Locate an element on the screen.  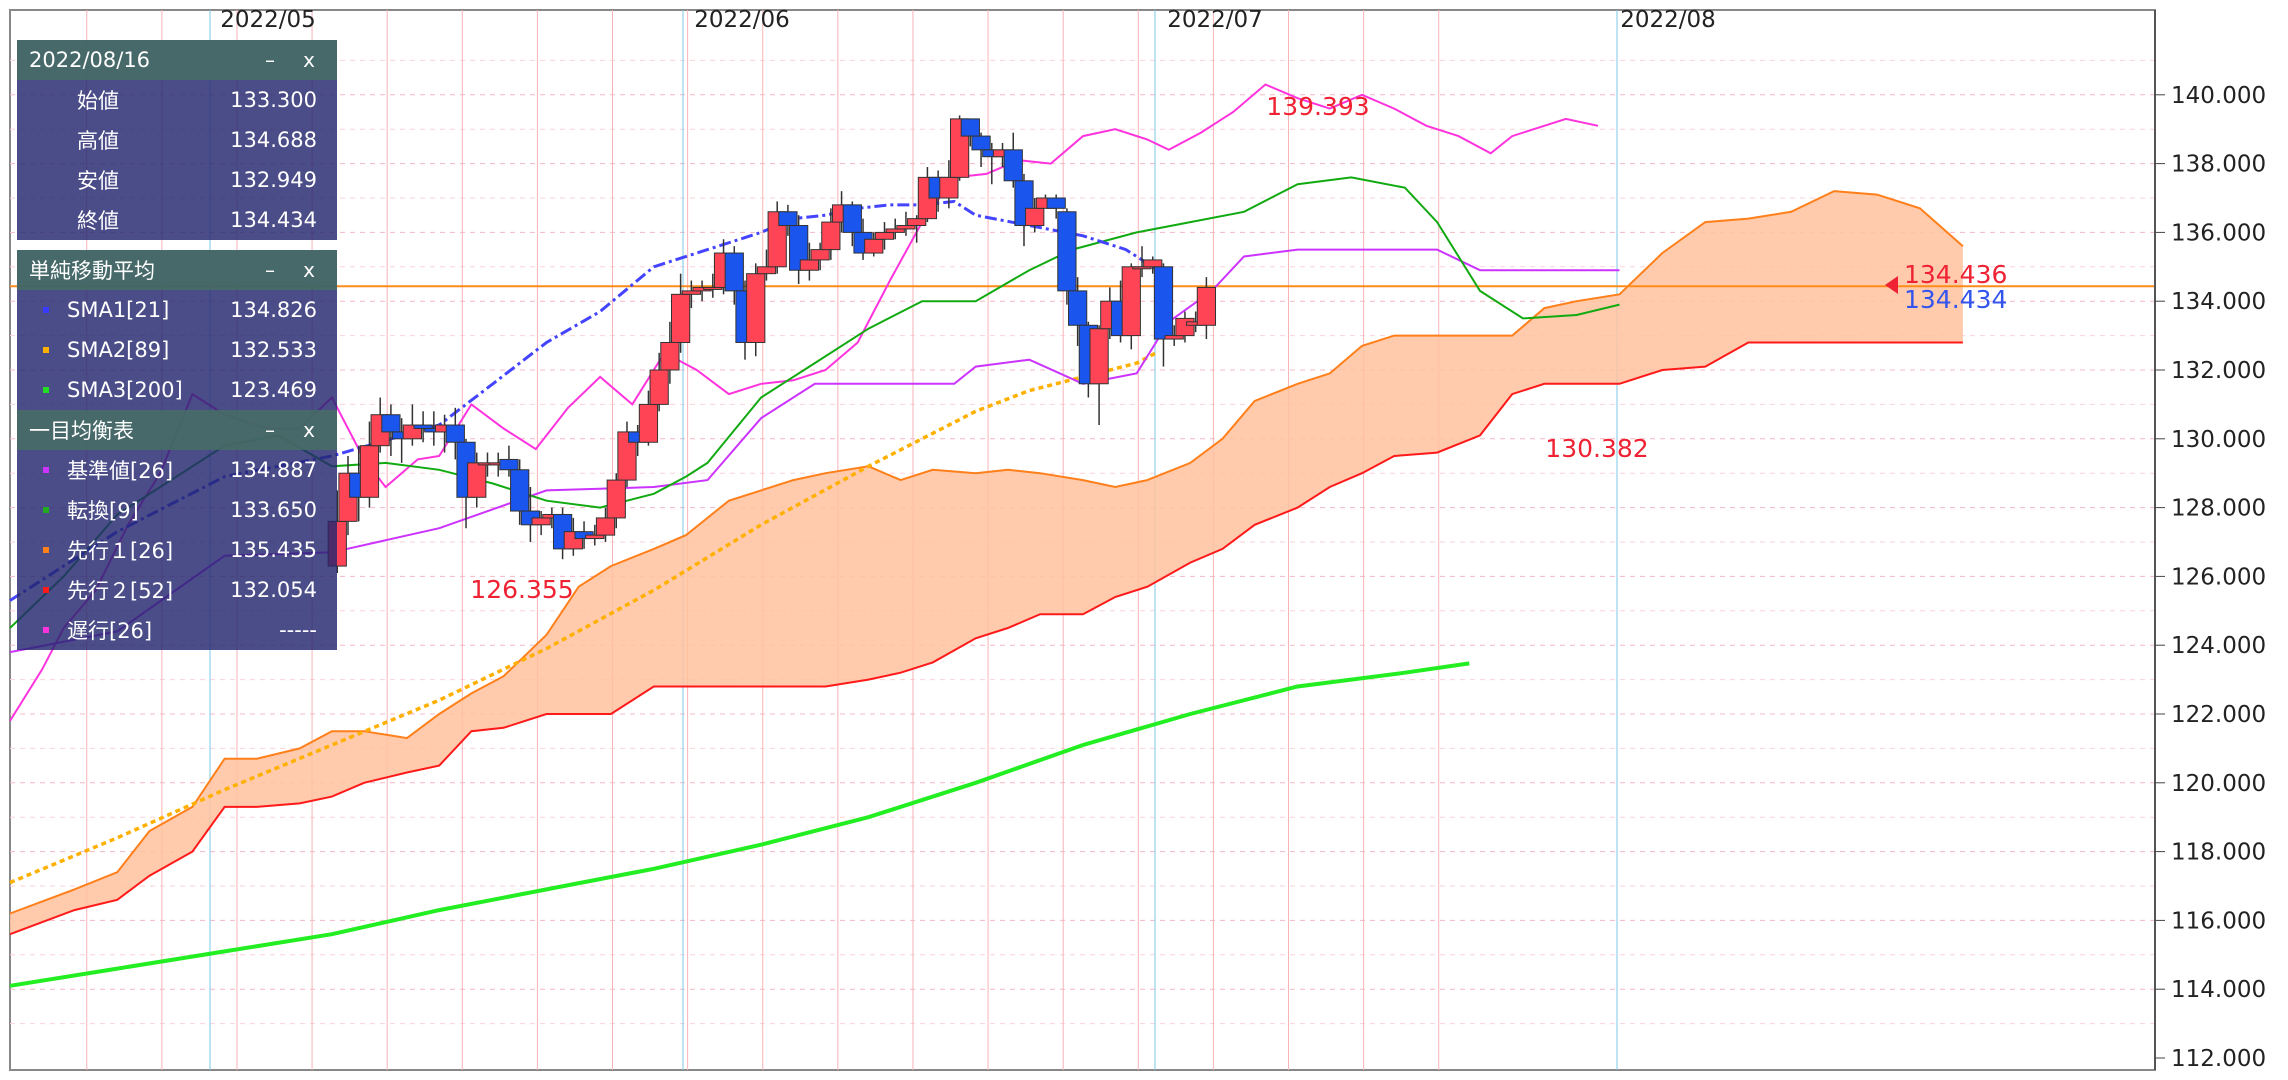
low-label: 126.355 is located at coordinates (521, 589).